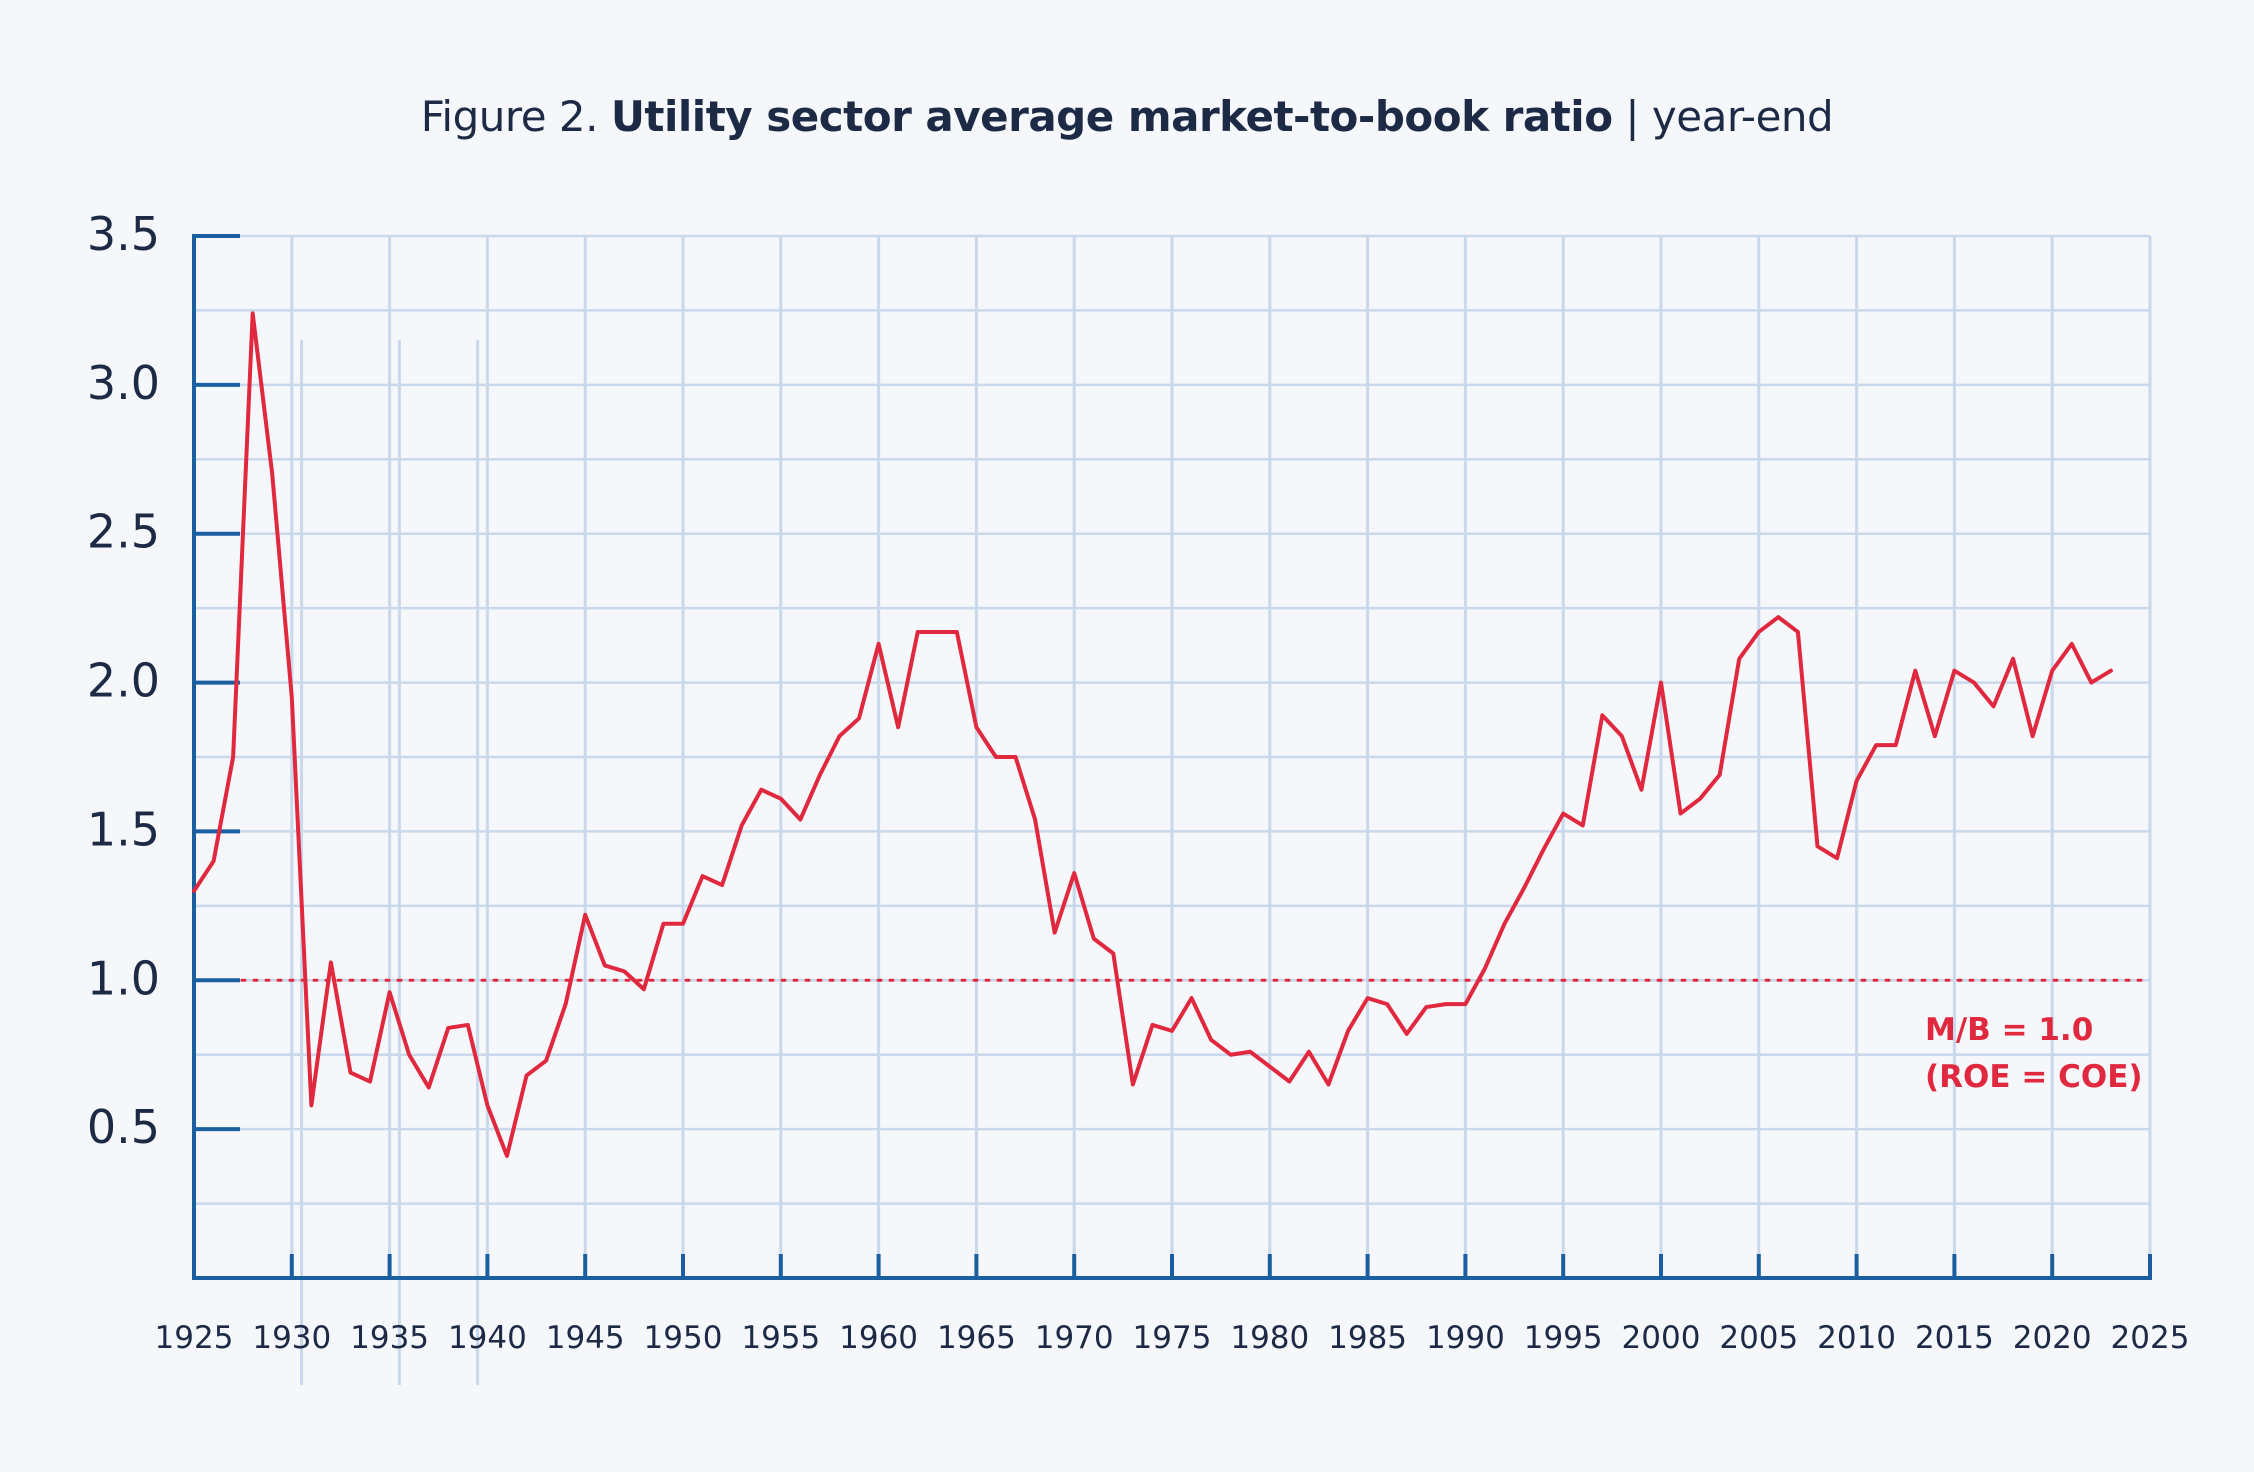  What do you see at coordinates (976, 1338) in the screenshot?
I see `x-tick-label: 1965` at bounding box center [976, 1338].